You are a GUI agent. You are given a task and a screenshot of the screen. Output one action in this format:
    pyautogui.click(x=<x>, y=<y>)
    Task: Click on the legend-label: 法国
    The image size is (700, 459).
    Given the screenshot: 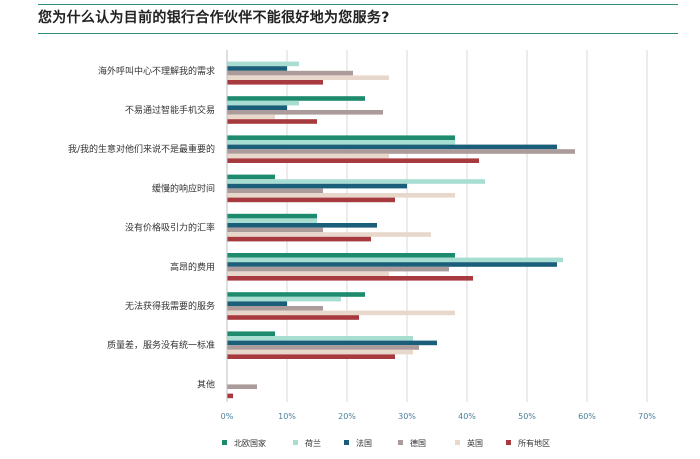 What is the action you would take?
    pyautogui.click(x=364, y=443)
    